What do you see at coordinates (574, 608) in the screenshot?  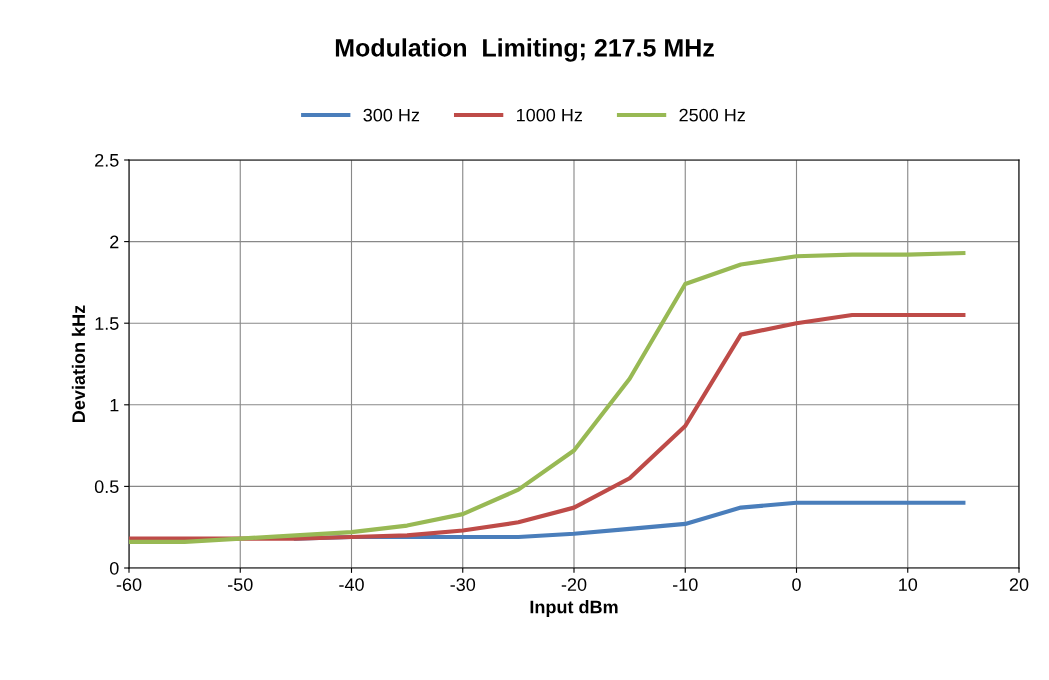 I see `x-axis-title: Input dBm` at bounding box center [574, 608].